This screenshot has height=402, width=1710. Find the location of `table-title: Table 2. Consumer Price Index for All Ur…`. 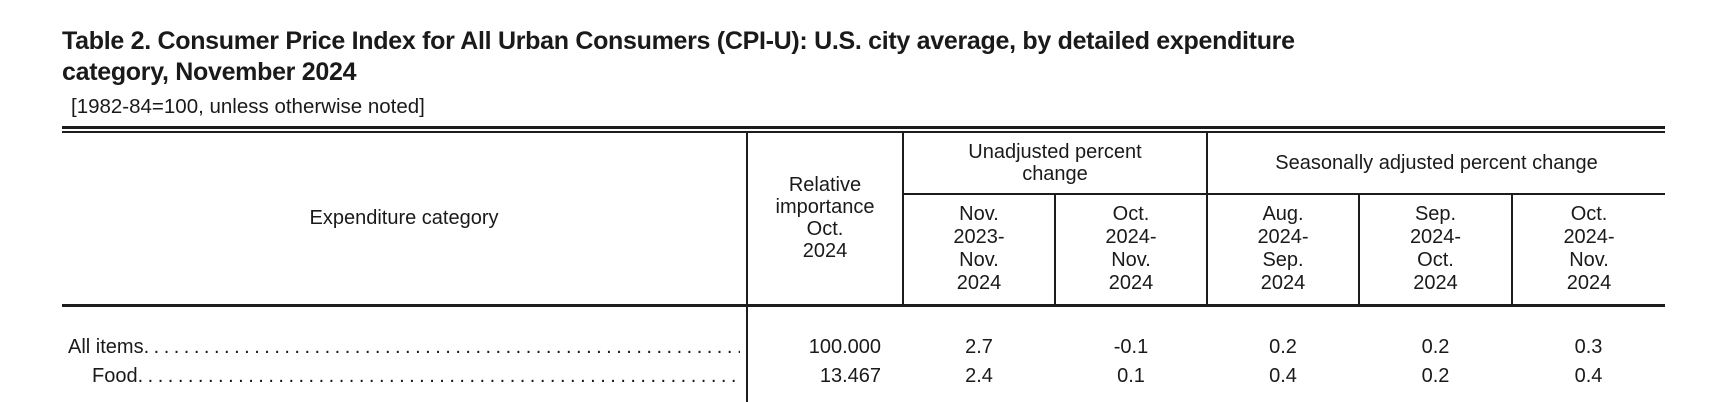

table-title: Table 2. Consumer Price Index for All Ur… is located at coordinates (678, 56).